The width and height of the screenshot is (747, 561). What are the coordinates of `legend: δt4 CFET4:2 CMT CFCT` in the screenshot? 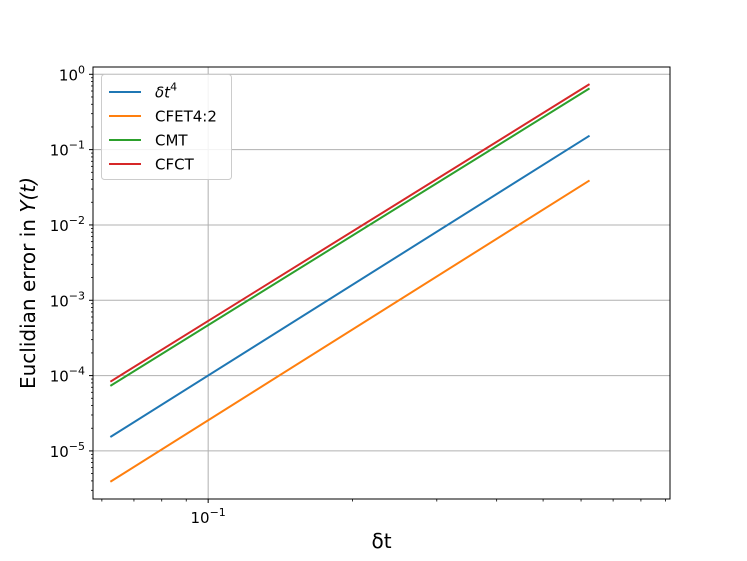 It's located at (166, 127).